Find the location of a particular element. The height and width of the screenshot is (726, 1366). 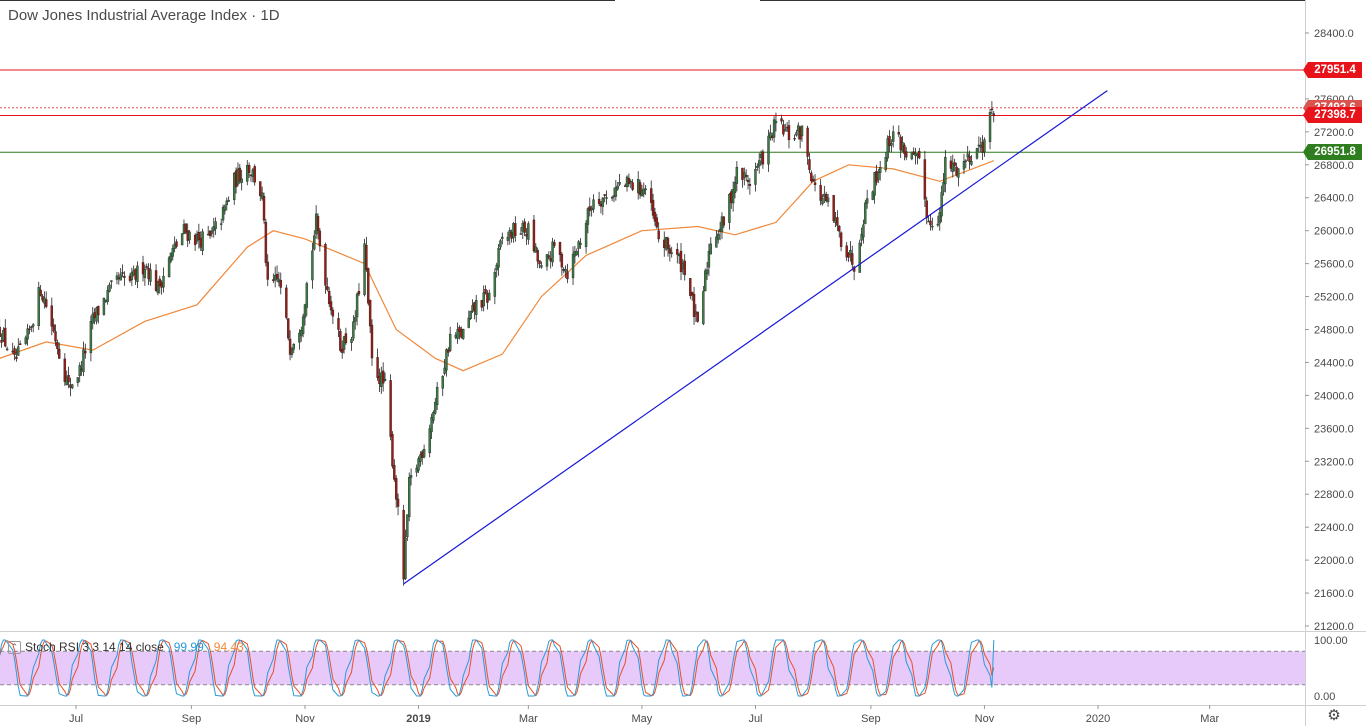

stoch-band is located at coordinates (652, 668).